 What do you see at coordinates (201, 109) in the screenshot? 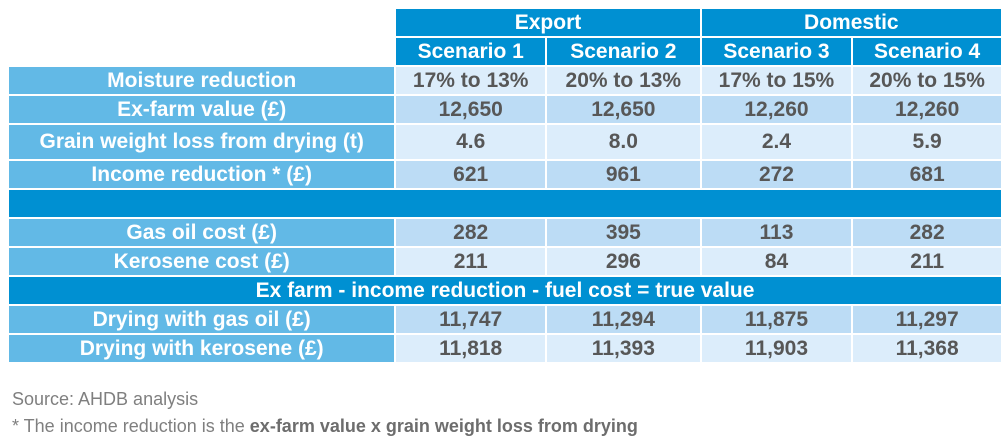
I see `row-label: Ex-farm value (£)` at bounding box center [201, 109].